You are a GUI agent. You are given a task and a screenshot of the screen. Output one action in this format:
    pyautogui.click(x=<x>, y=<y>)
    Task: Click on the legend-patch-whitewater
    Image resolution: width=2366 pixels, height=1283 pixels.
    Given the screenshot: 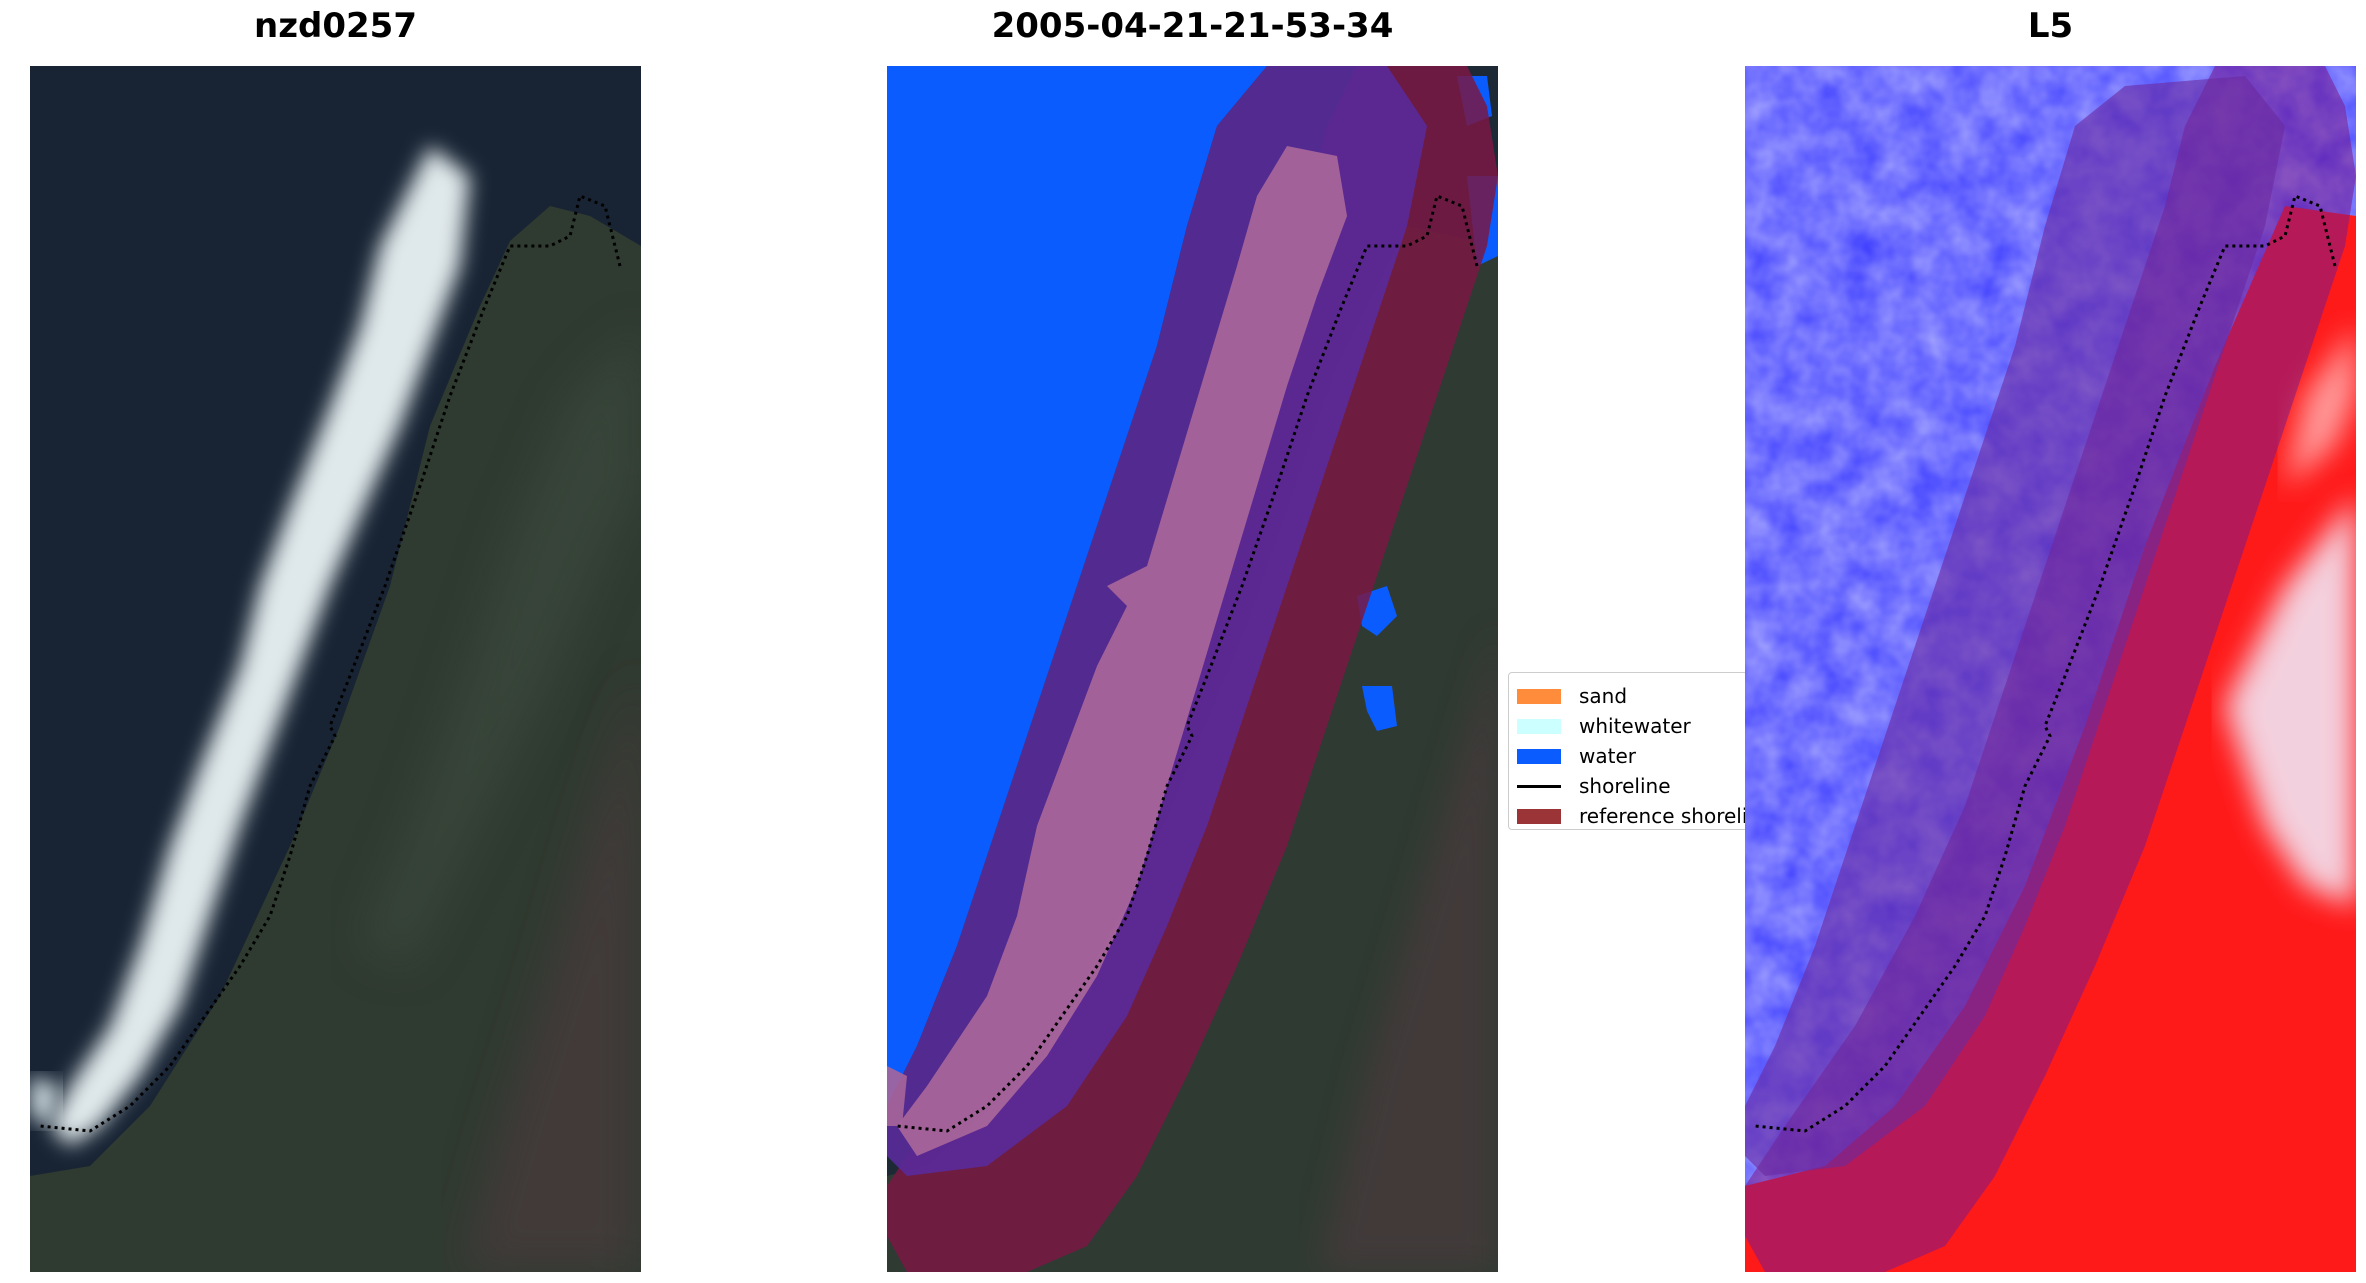 What is the action you would take?
    pyautogui.click(x=1539, y=726)
    